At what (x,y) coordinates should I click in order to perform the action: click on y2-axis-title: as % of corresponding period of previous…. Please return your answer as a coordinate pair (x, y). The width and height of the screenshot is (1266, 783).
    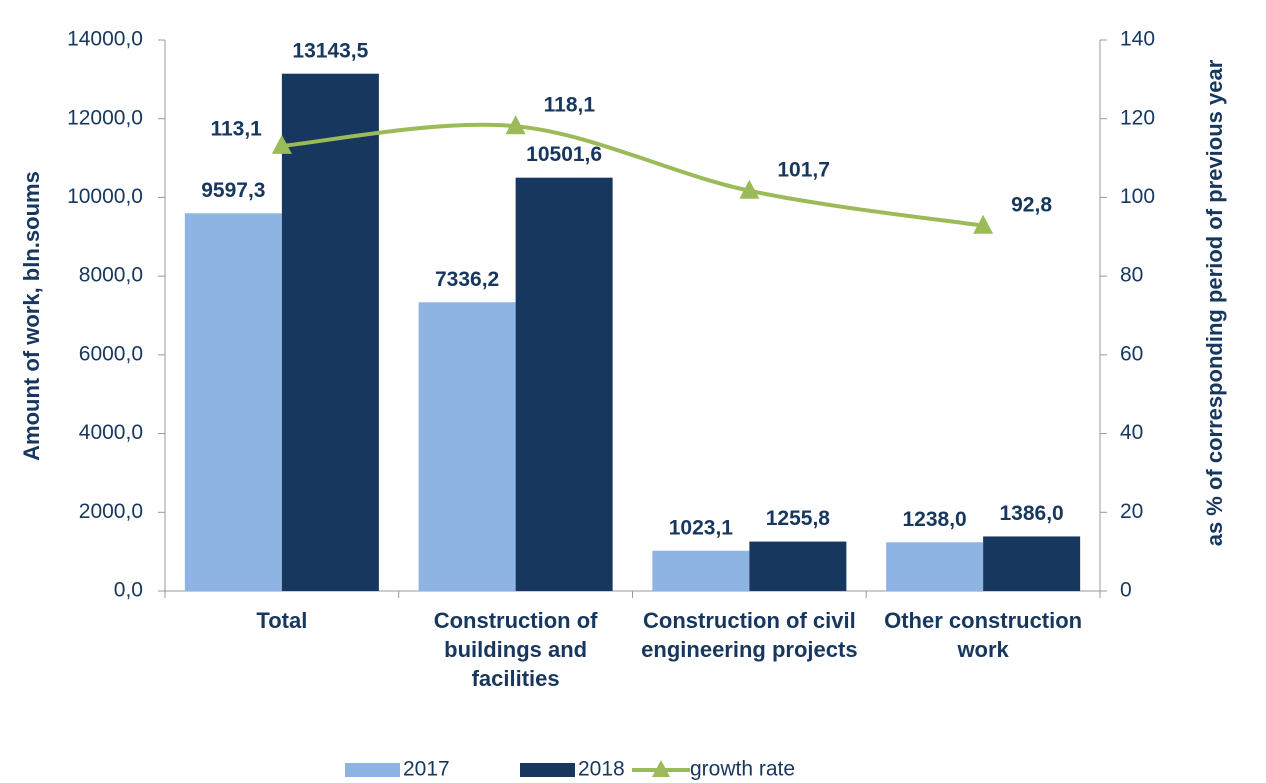
    Looking at the image, I should click on (1214, 303).